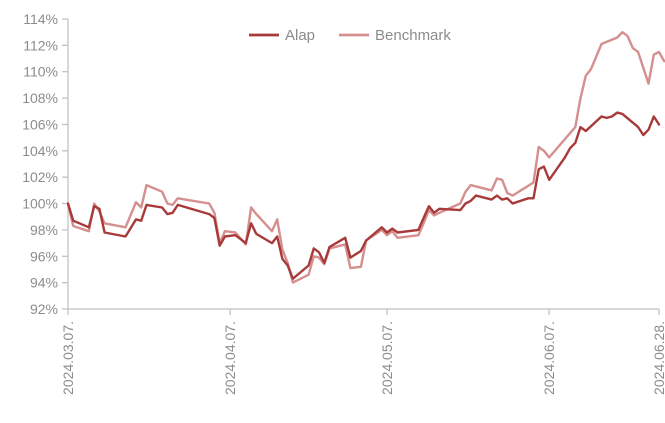 Image resolution: width=665 pixels, height=423 pixels. Describe the element at coordinates (40, 124) in the screenshot. I see `y-tick-label: 106%` at that location.